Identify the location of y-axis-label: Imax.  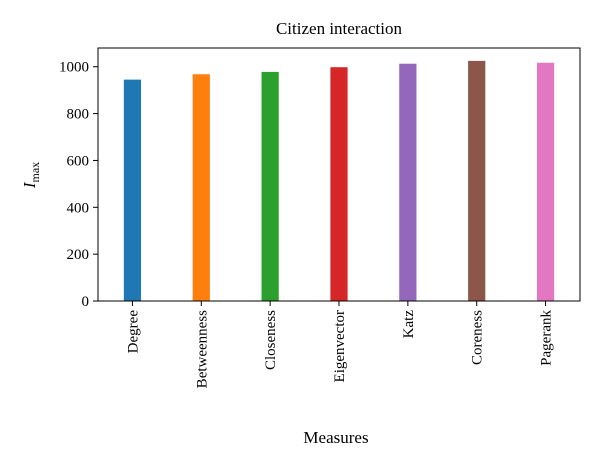
(31, 175).